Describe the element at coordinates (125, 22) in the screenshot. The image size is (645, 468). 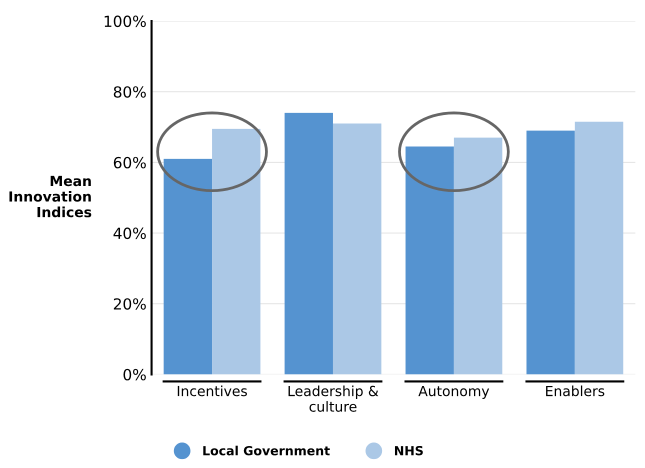
I see `y-tick-label: 100%` at that location.